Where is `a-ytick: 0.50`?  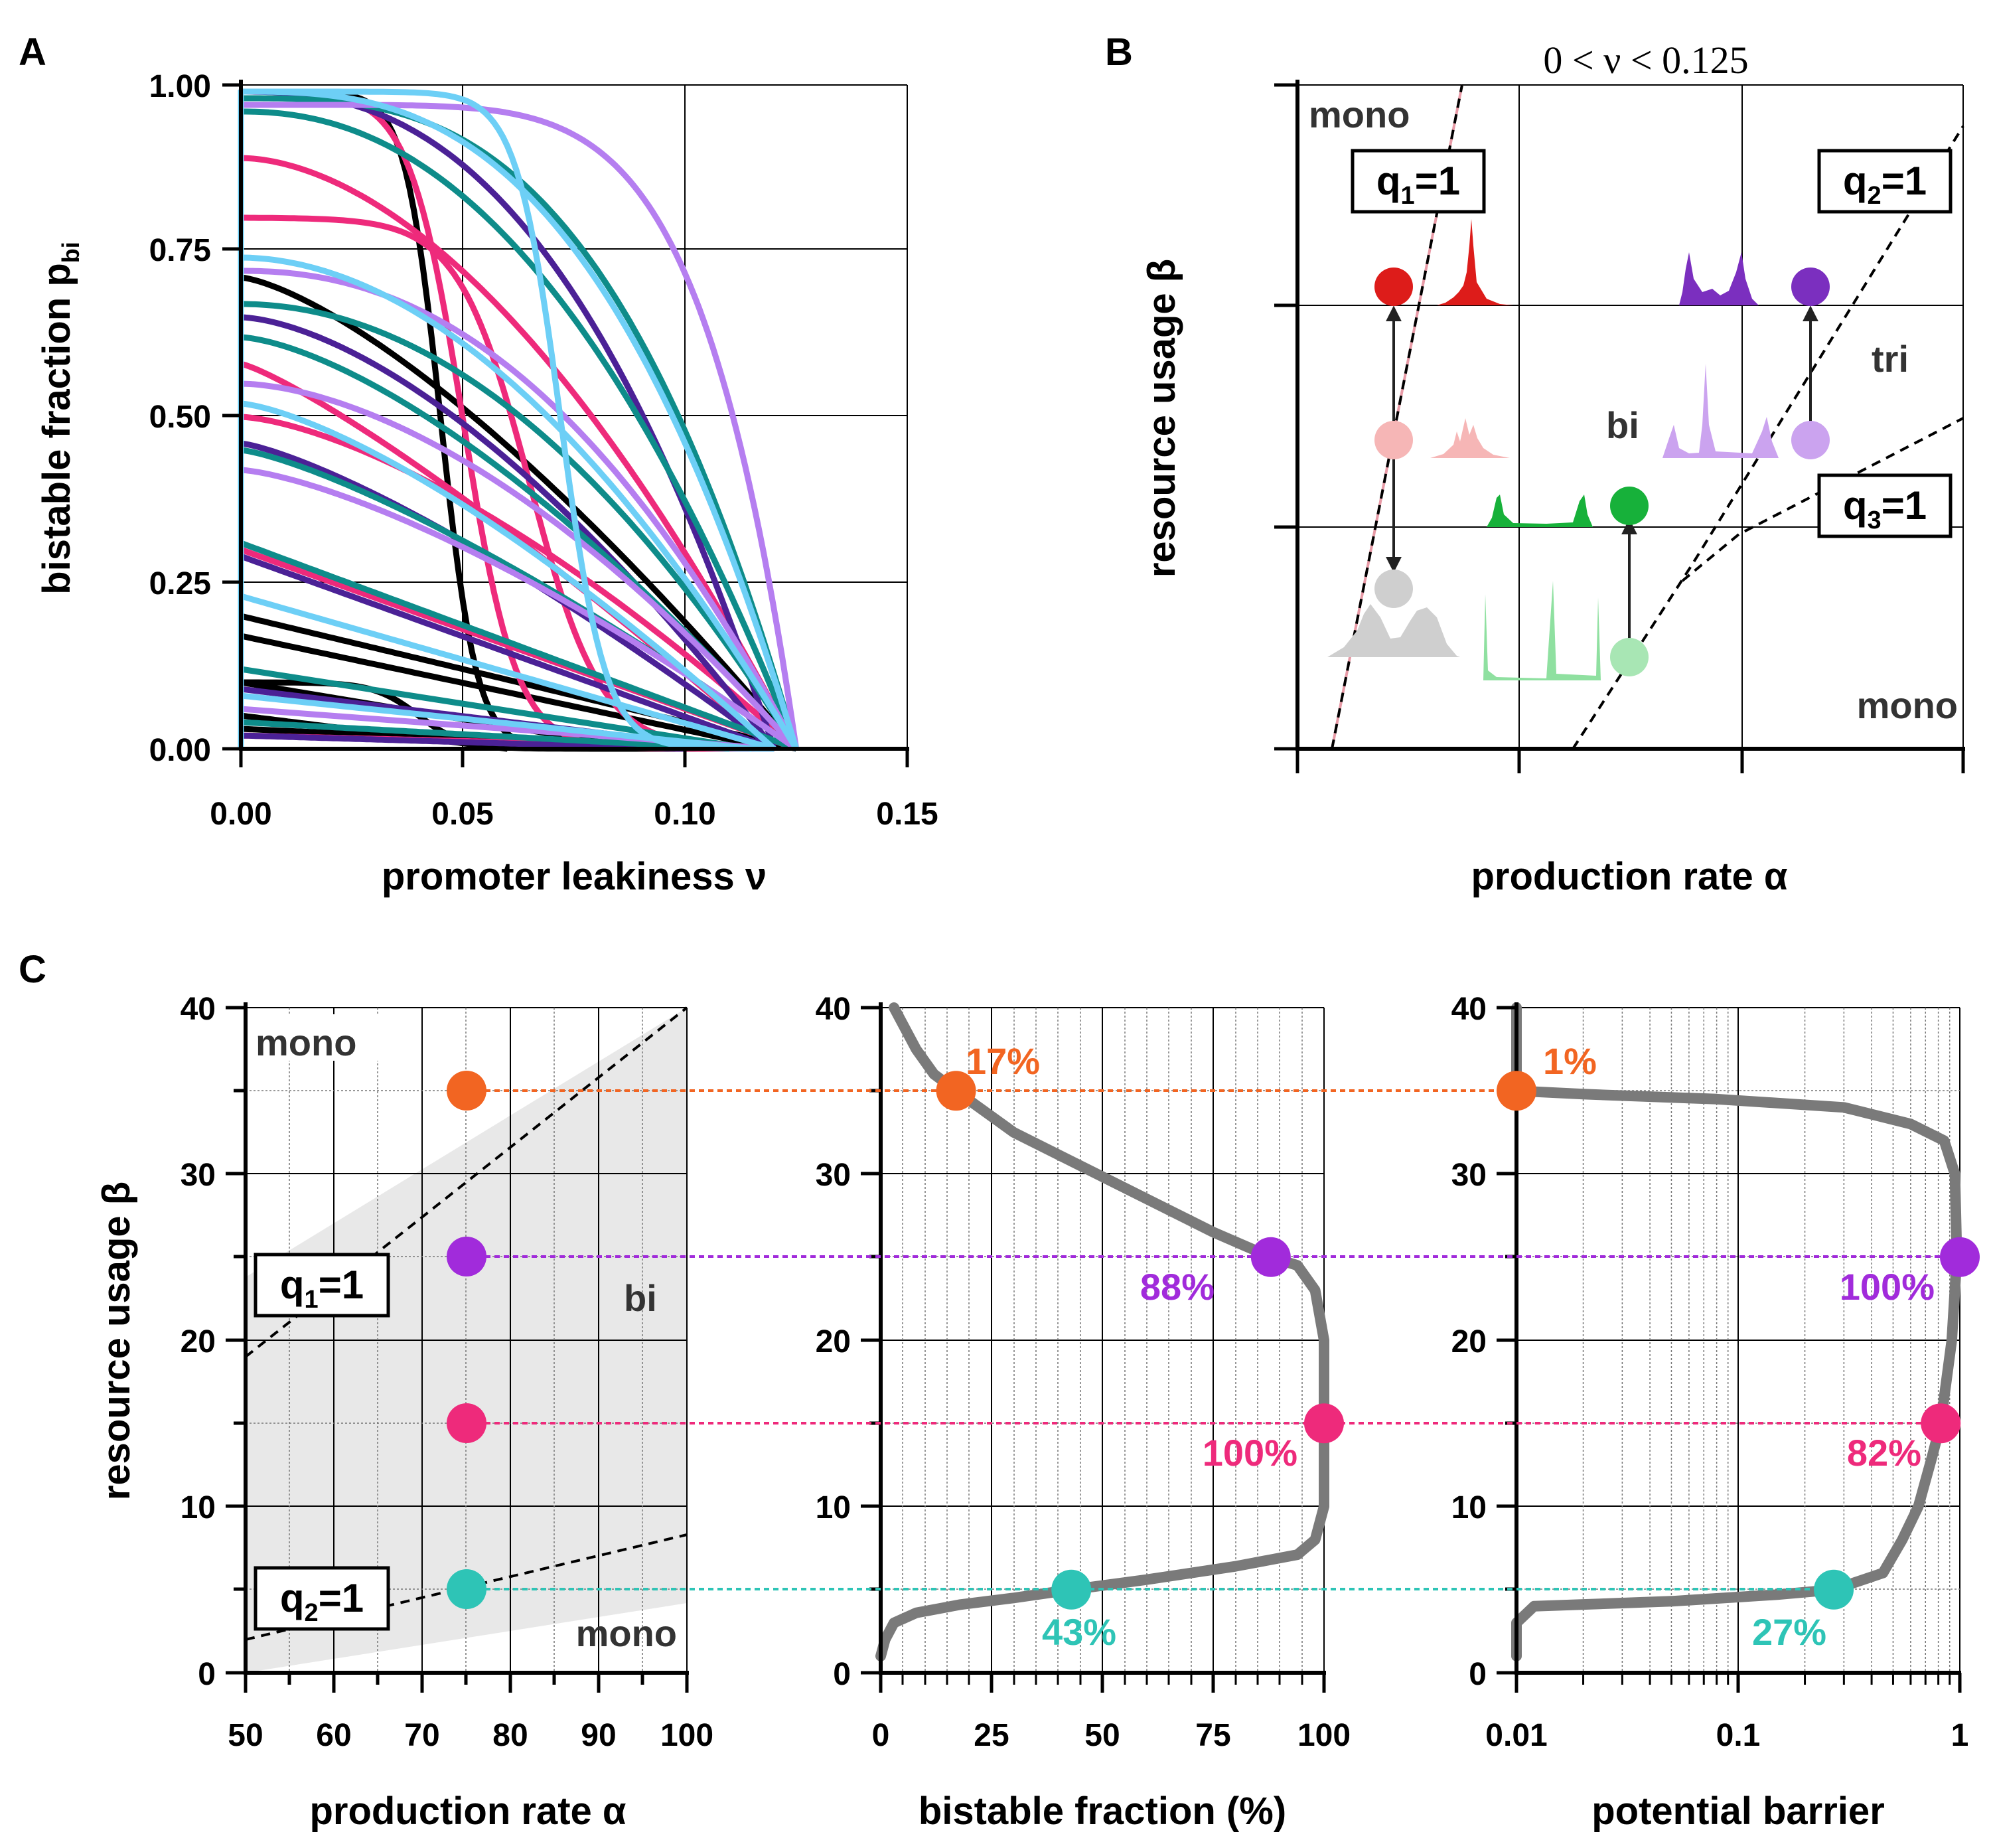
a-ytick: 0.50 is located at coordinates (180, 418).